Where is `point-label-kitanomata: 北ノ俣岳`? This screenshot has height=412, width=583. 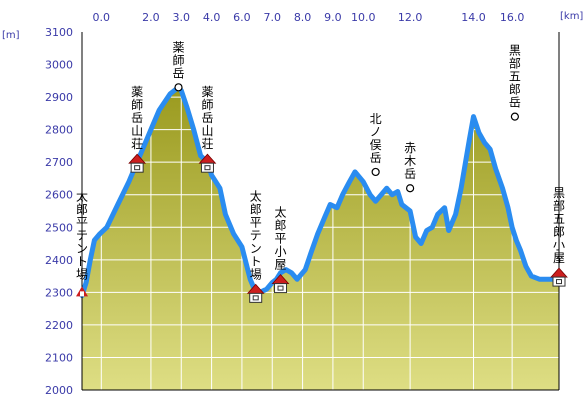 point-label-kitanomata: 北ノ俣岳 is located at coordinates (376, 138).